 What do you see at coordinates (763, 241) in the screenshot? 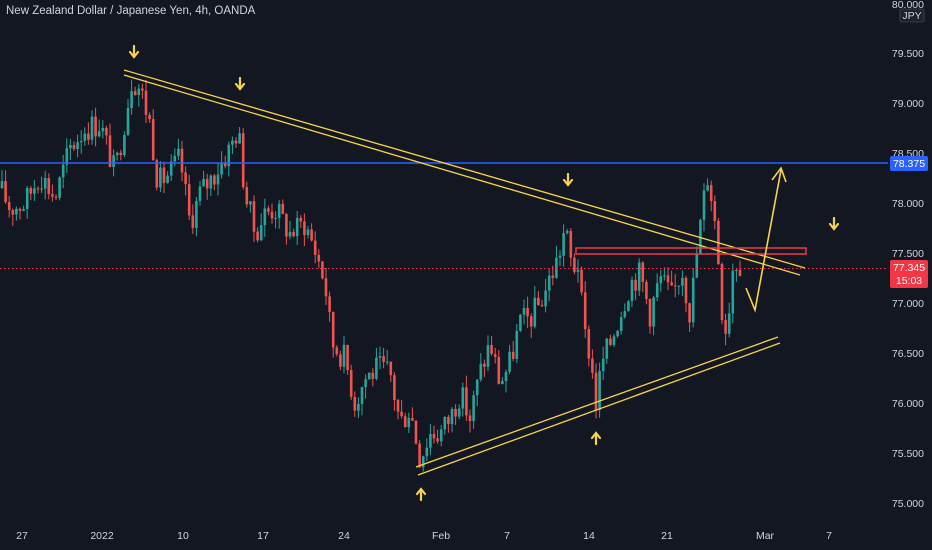
I see `projection-path` at bounding box center [763, 241].